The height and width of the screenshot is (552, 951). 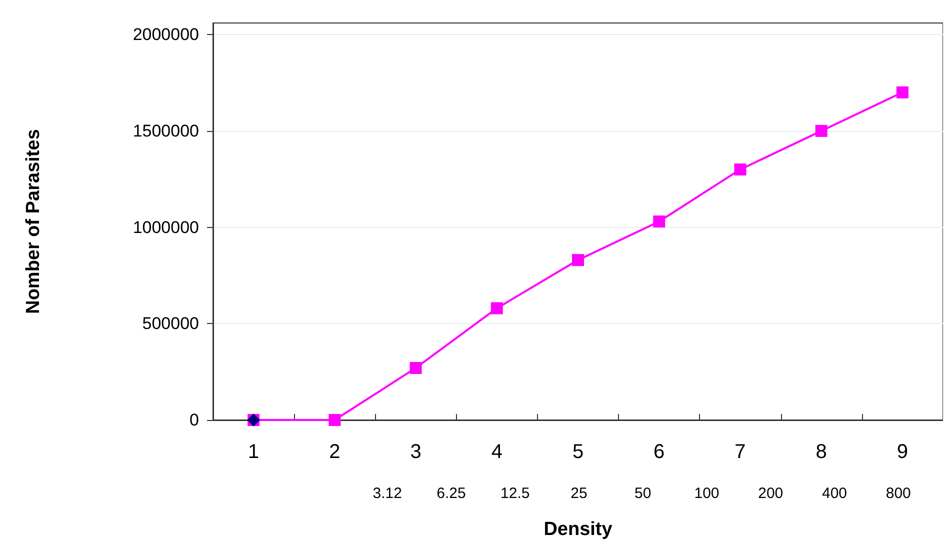 What do you see at coordinates (416, 452) in the screenshot?
I see `x-tick-label: 3` at bounding box center [416, 452].